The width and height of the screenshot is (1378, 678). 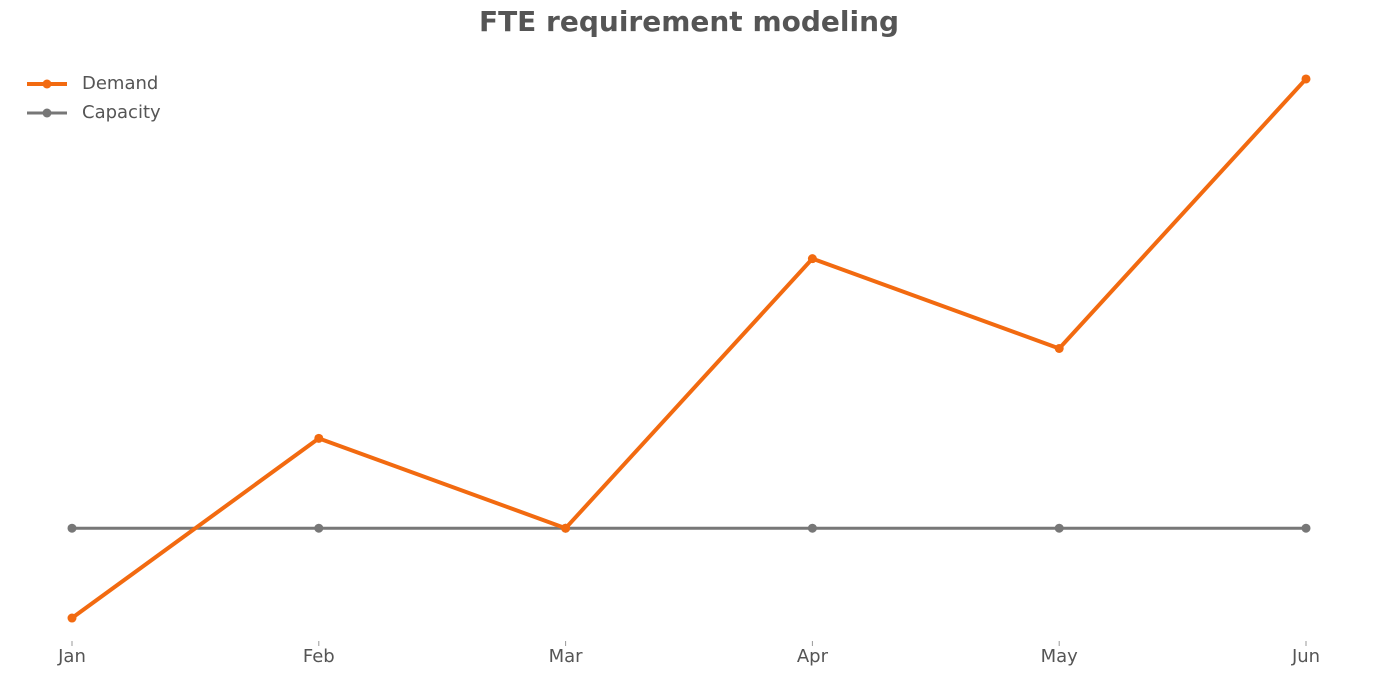 I want to click on x-tick-label: May, so click(x=1060, y=656).